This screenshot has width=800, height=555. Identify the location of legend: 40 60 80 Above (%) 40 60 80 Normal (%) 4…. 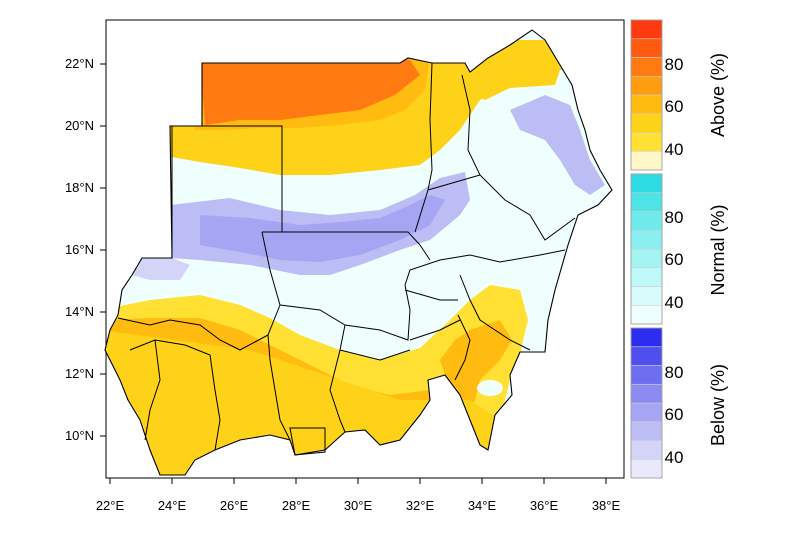
(679, 249).